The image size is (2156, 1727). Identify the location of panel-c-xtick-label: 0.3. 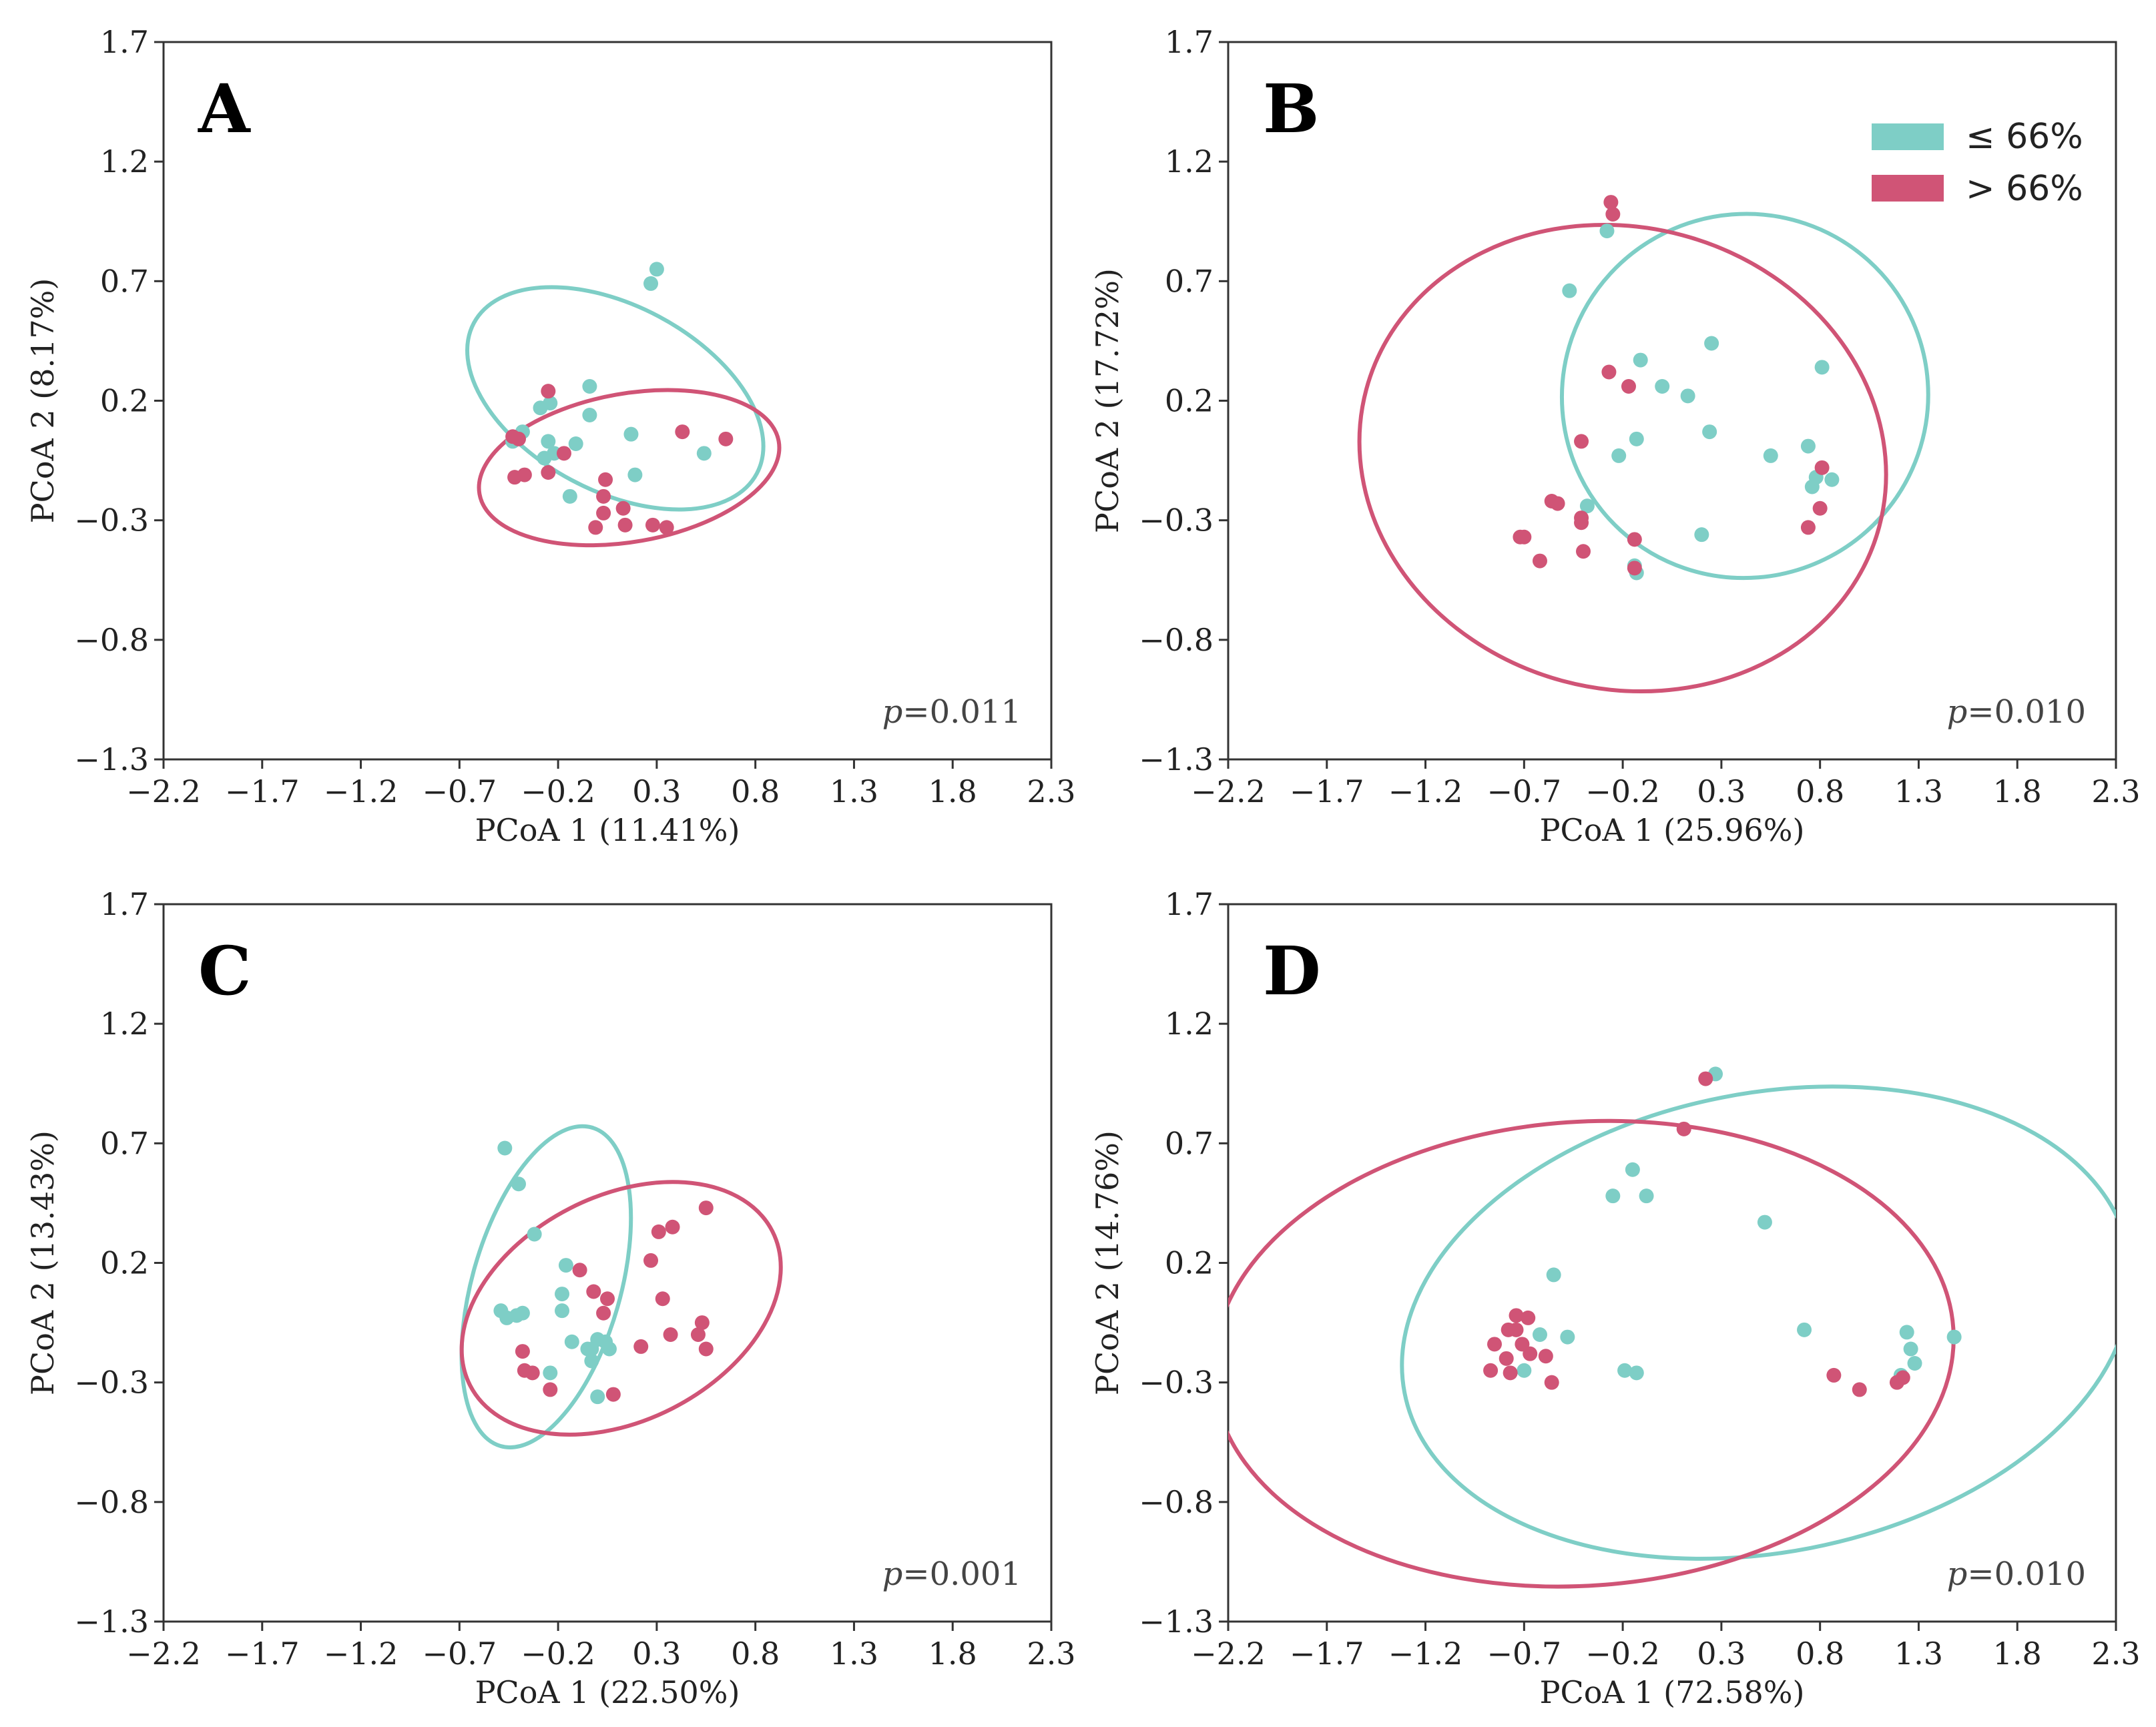
(656, 1654).